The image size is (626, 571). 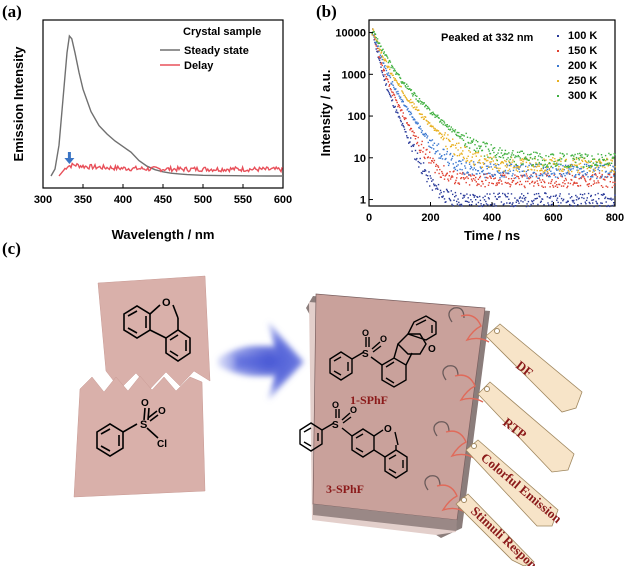 What do you see at coordinates (385, 517) in the screenshot?
I see `book-edge` at bounding box center [385, 517].